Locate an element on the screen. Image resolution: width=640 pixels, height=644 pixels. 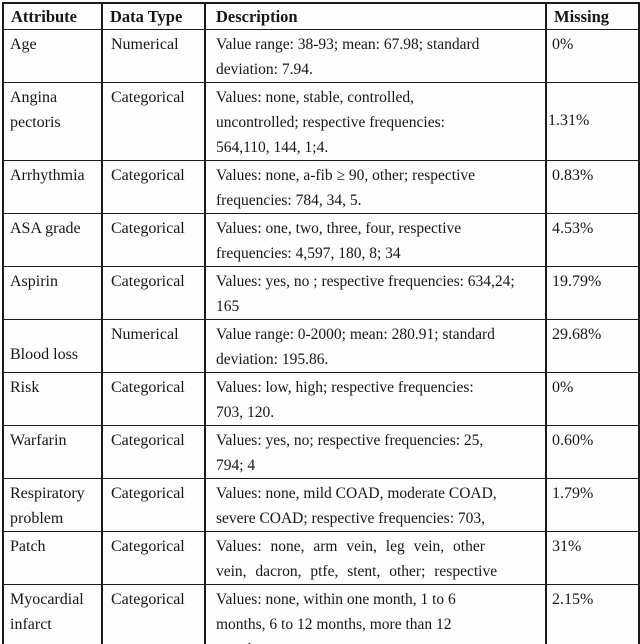
missing-cell: 31% is located at coordinates (592, 557).